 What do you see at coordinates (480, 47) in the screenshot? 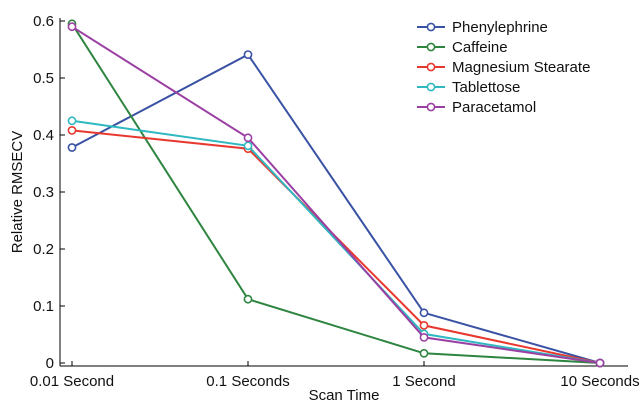
I see `legend-label: Caffeine` at bounding box center [480, 47].